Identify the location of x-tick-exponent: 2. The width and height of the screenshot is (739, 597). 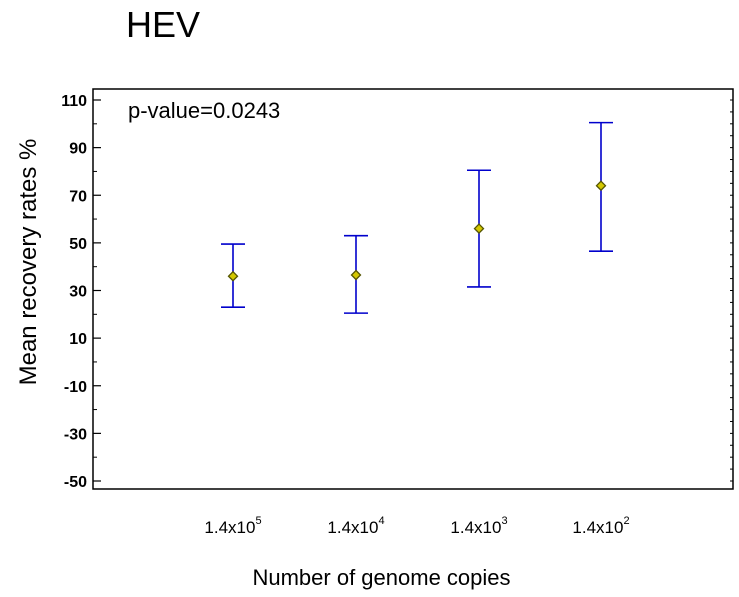
(626, 521).